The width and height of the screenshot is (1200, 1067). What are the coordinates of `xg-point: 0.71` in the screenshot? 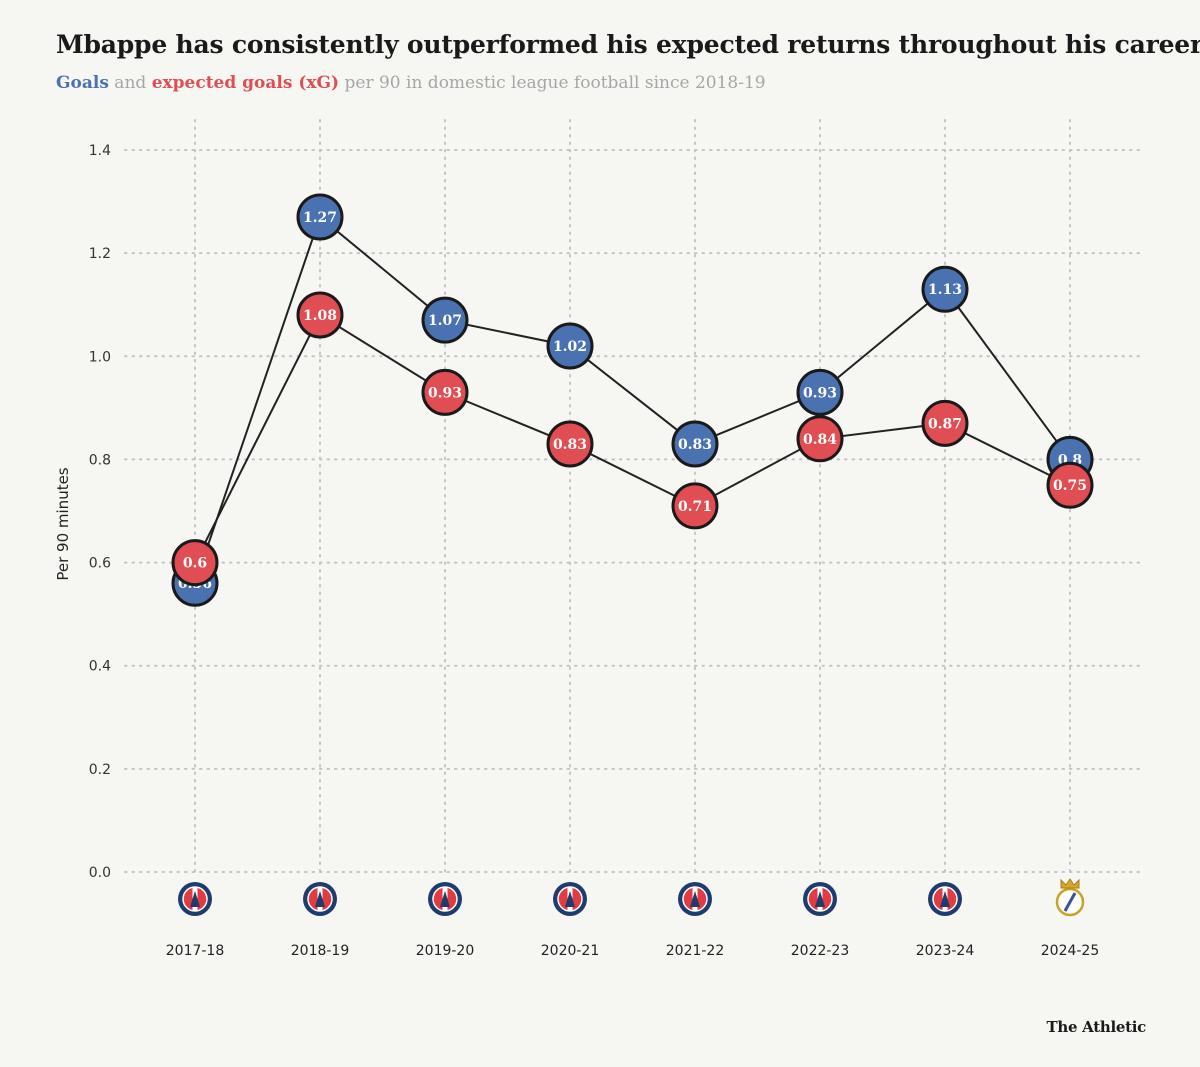 It's located at (695, 506).